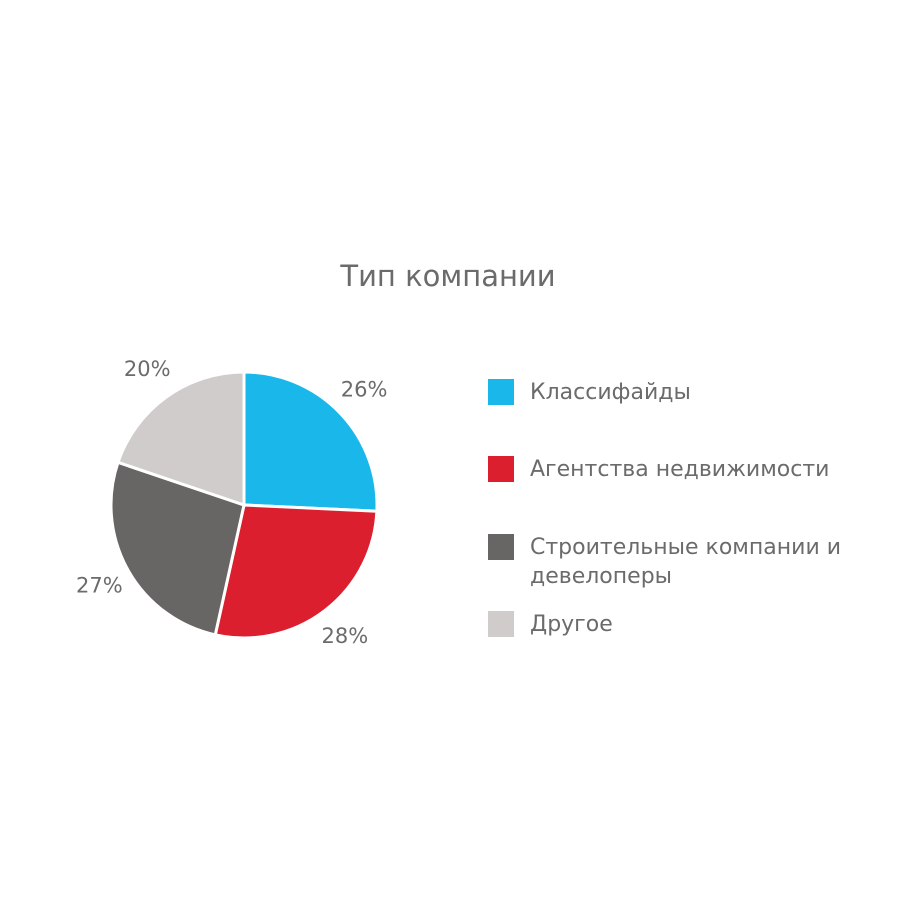  What do you see at coordinates (99, 586) in the screenshot?
I see `slice-label: 27%` at bounding box center [99, 586].